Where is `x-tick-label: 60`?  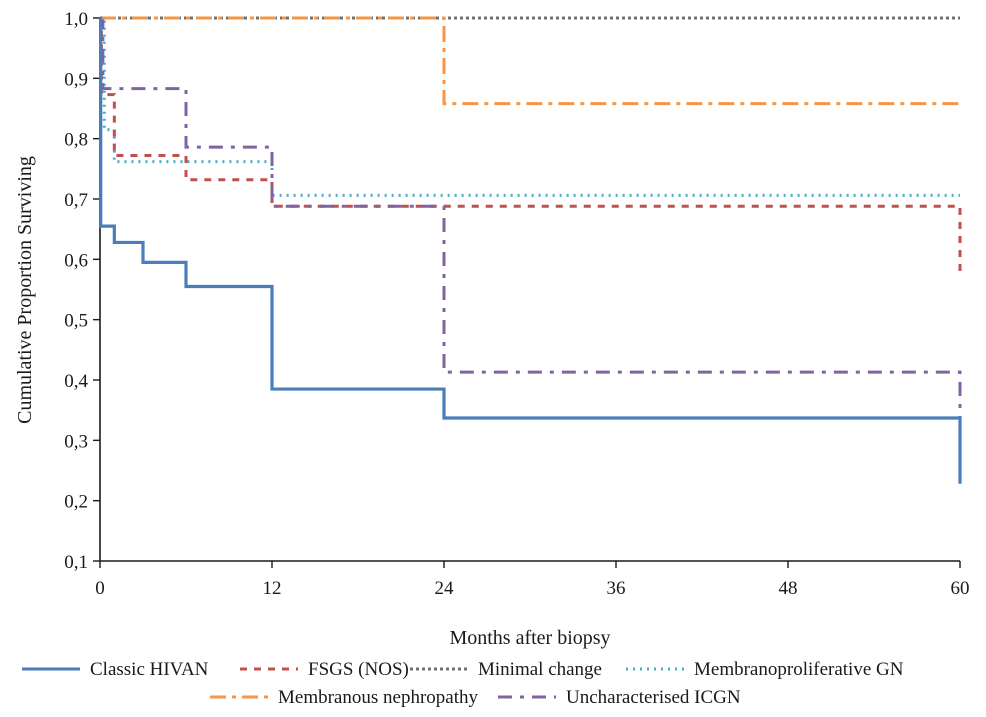 x-tick-label: 60 is located at coordinates (960, 588).